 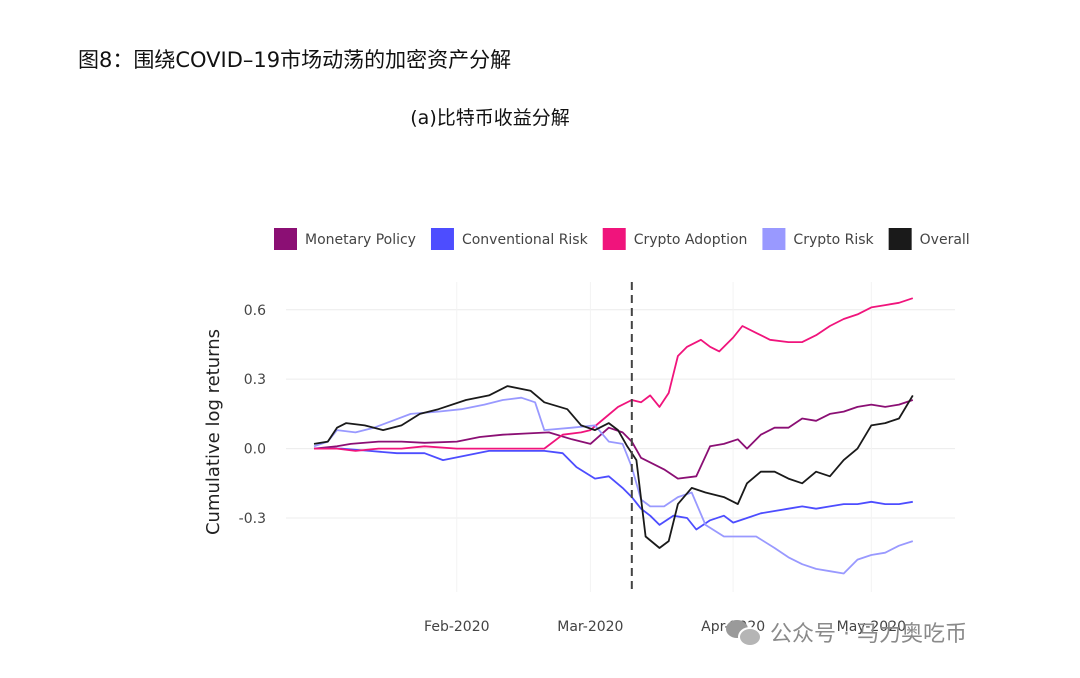 I want to click on y-tick-label: 0.3, so click(x=255, y=380).